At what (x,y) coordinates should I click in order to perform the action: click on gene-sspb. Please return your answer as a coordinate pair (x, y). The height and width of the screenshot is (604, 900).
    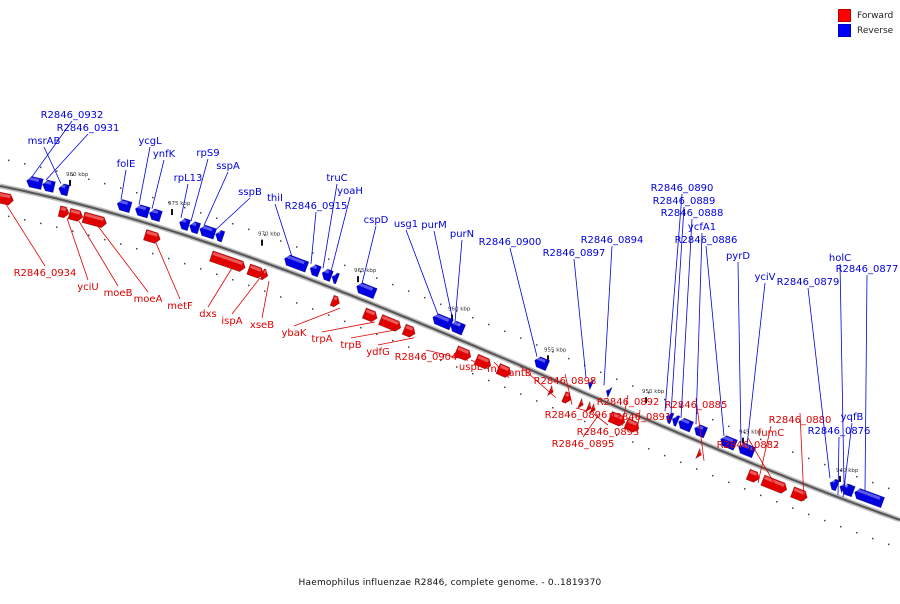
    Looking at the image, I should click on (220, 236).